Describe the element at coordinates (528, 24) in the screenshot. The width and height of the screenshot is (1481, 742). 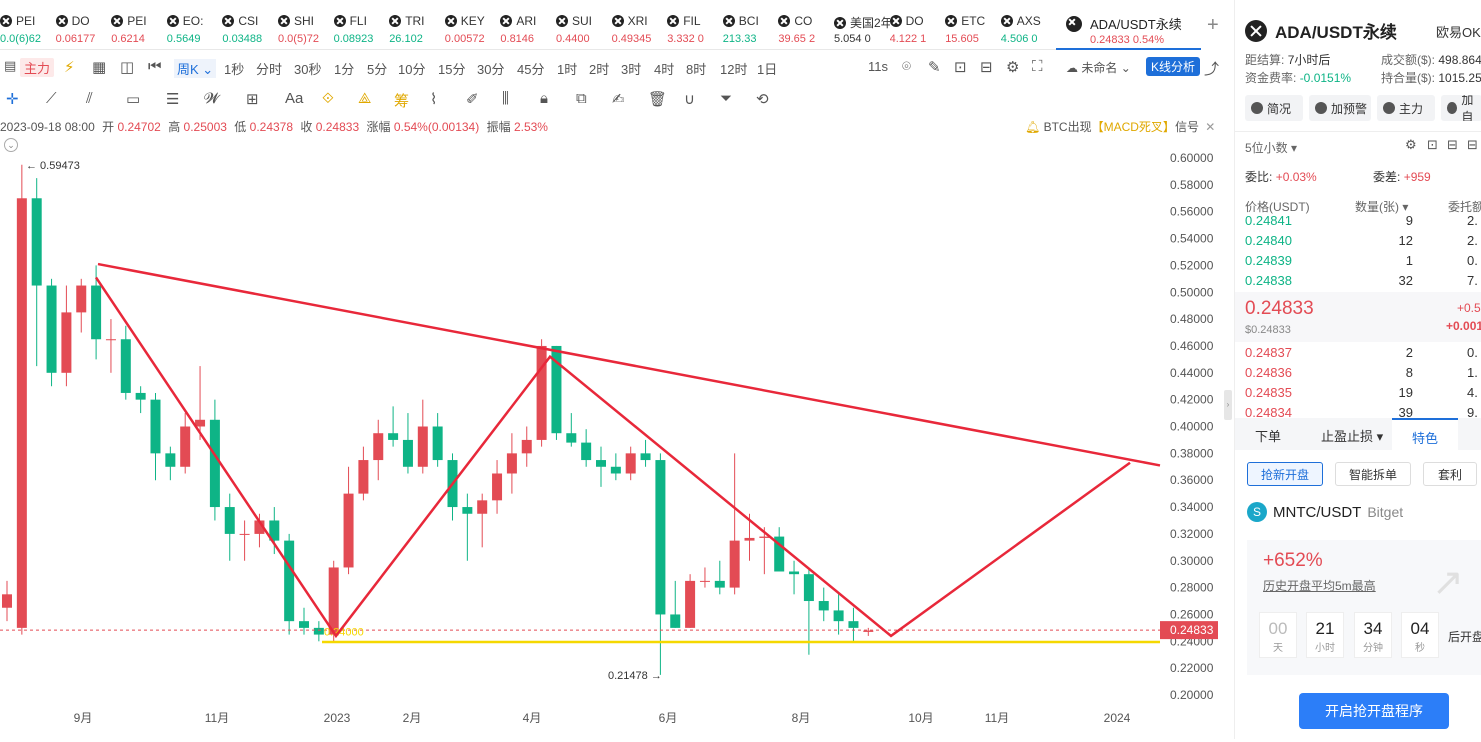
I see `ticker-item: ARI 0.8146` at that location.